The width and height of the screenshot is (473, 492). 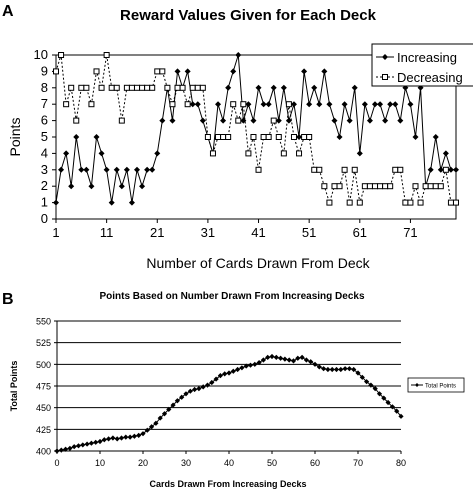 I want to click on x-tick-label: 40, so click(x=229, y=463).